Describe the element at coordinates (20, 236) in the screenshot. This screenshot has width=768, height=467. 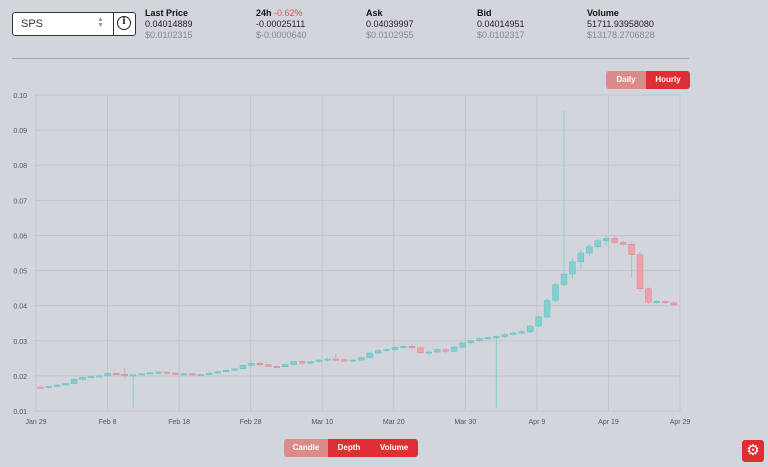
I see `y-tick-label: 0.06` at that location.